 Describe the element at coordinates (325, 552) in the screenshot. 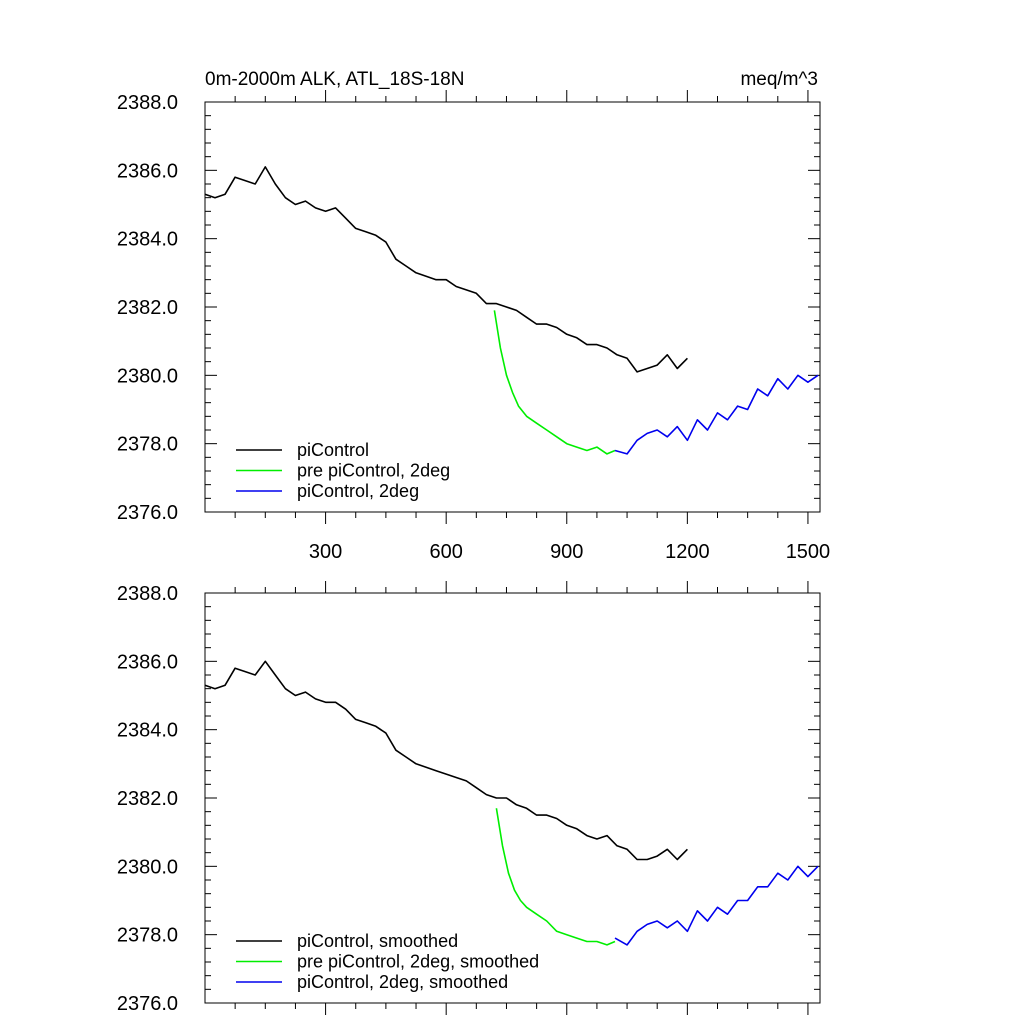

I see `x-tick-label: 300` at that location.